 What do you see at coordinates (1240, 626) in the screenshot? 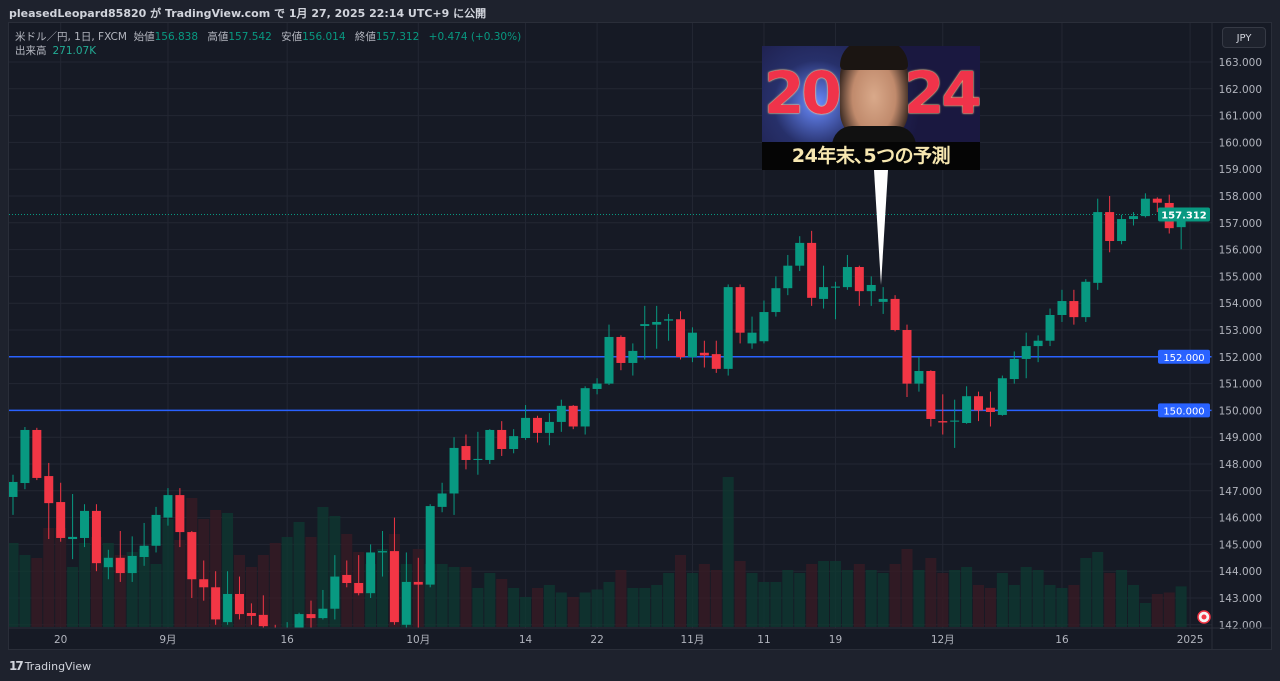
I see `price-tick-label: 142.000` at bounding box center [1240, 626].